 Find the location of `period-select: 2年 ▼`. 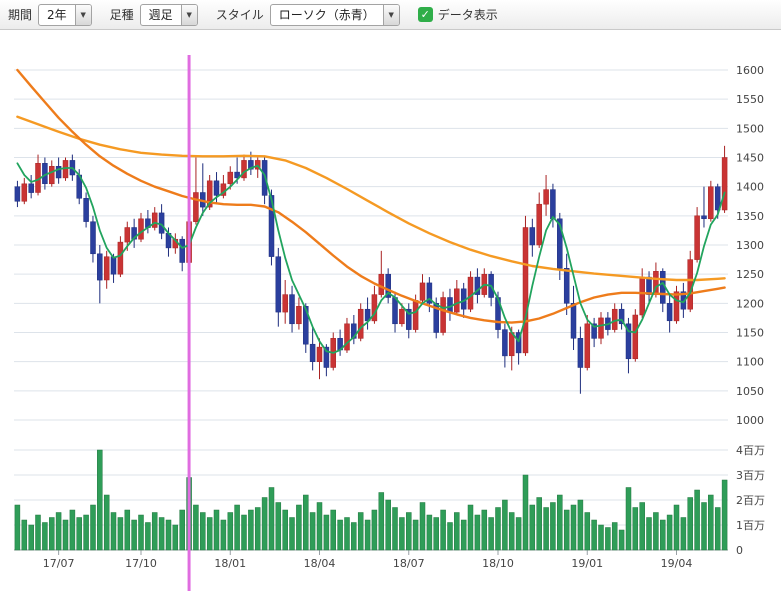

period-select: 2年 ▼ is located at coordinates (65, 14).